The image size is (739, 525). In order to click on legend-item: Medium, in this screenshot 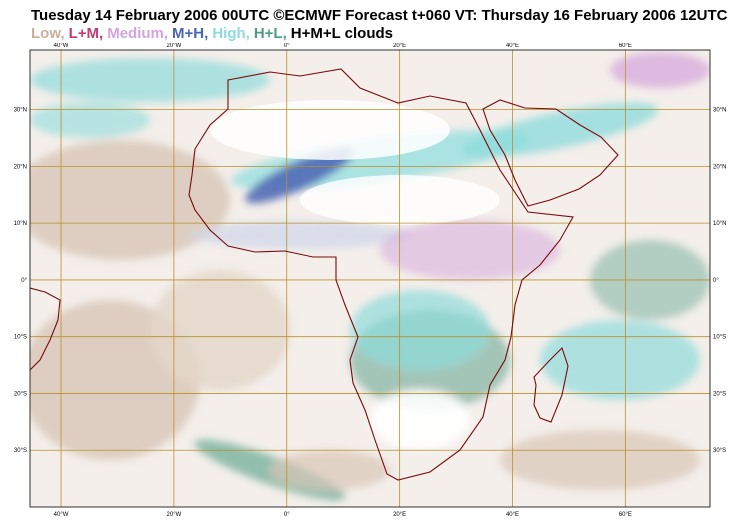, I will do `click(137, 33)`.